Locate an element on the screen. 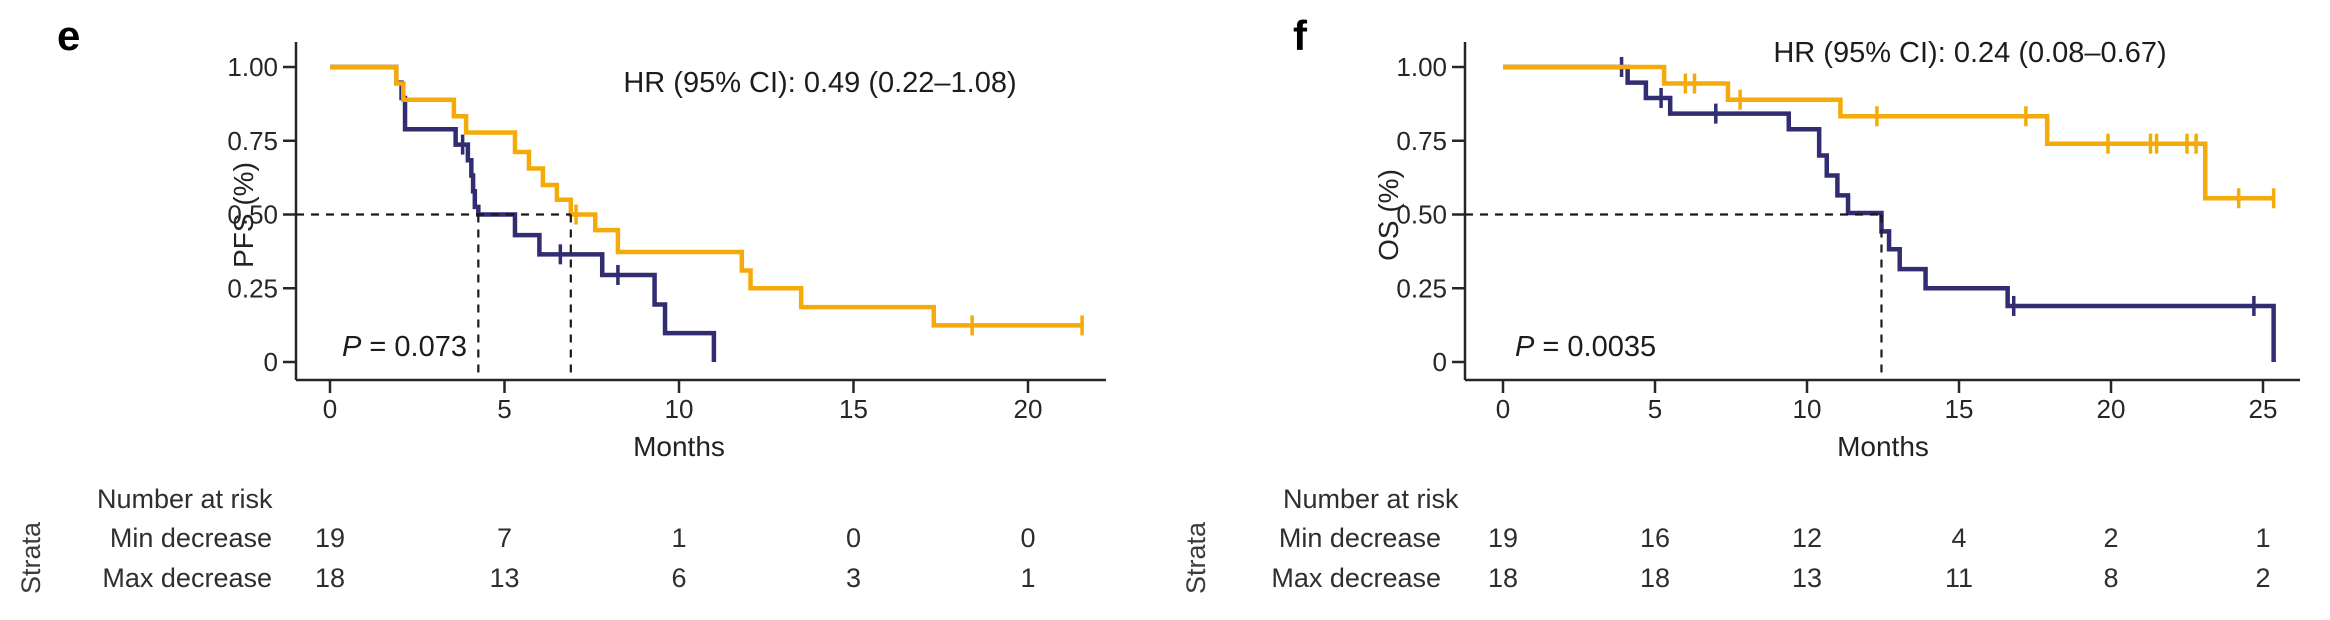  risk-count: 8 is located at coordinates (2110, 578).